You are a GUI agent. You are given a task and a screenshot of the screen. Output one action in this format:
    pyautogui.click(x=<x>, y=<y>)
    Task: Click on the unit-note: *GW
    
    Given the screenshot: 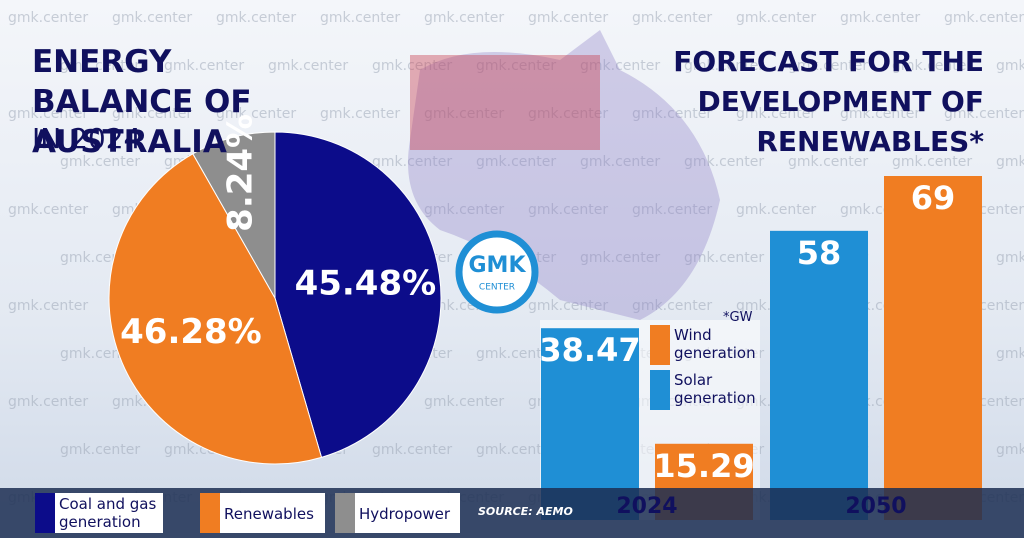 What is the action you would take?
    pyautogui.click(x=738, y=317)
    